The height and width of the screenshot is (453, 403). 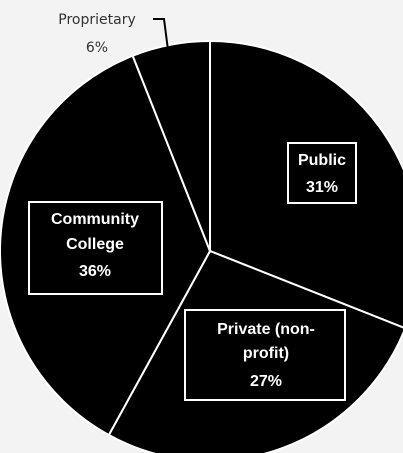 I want to click on leader-line-proprietary, so click(x=161, y=34).